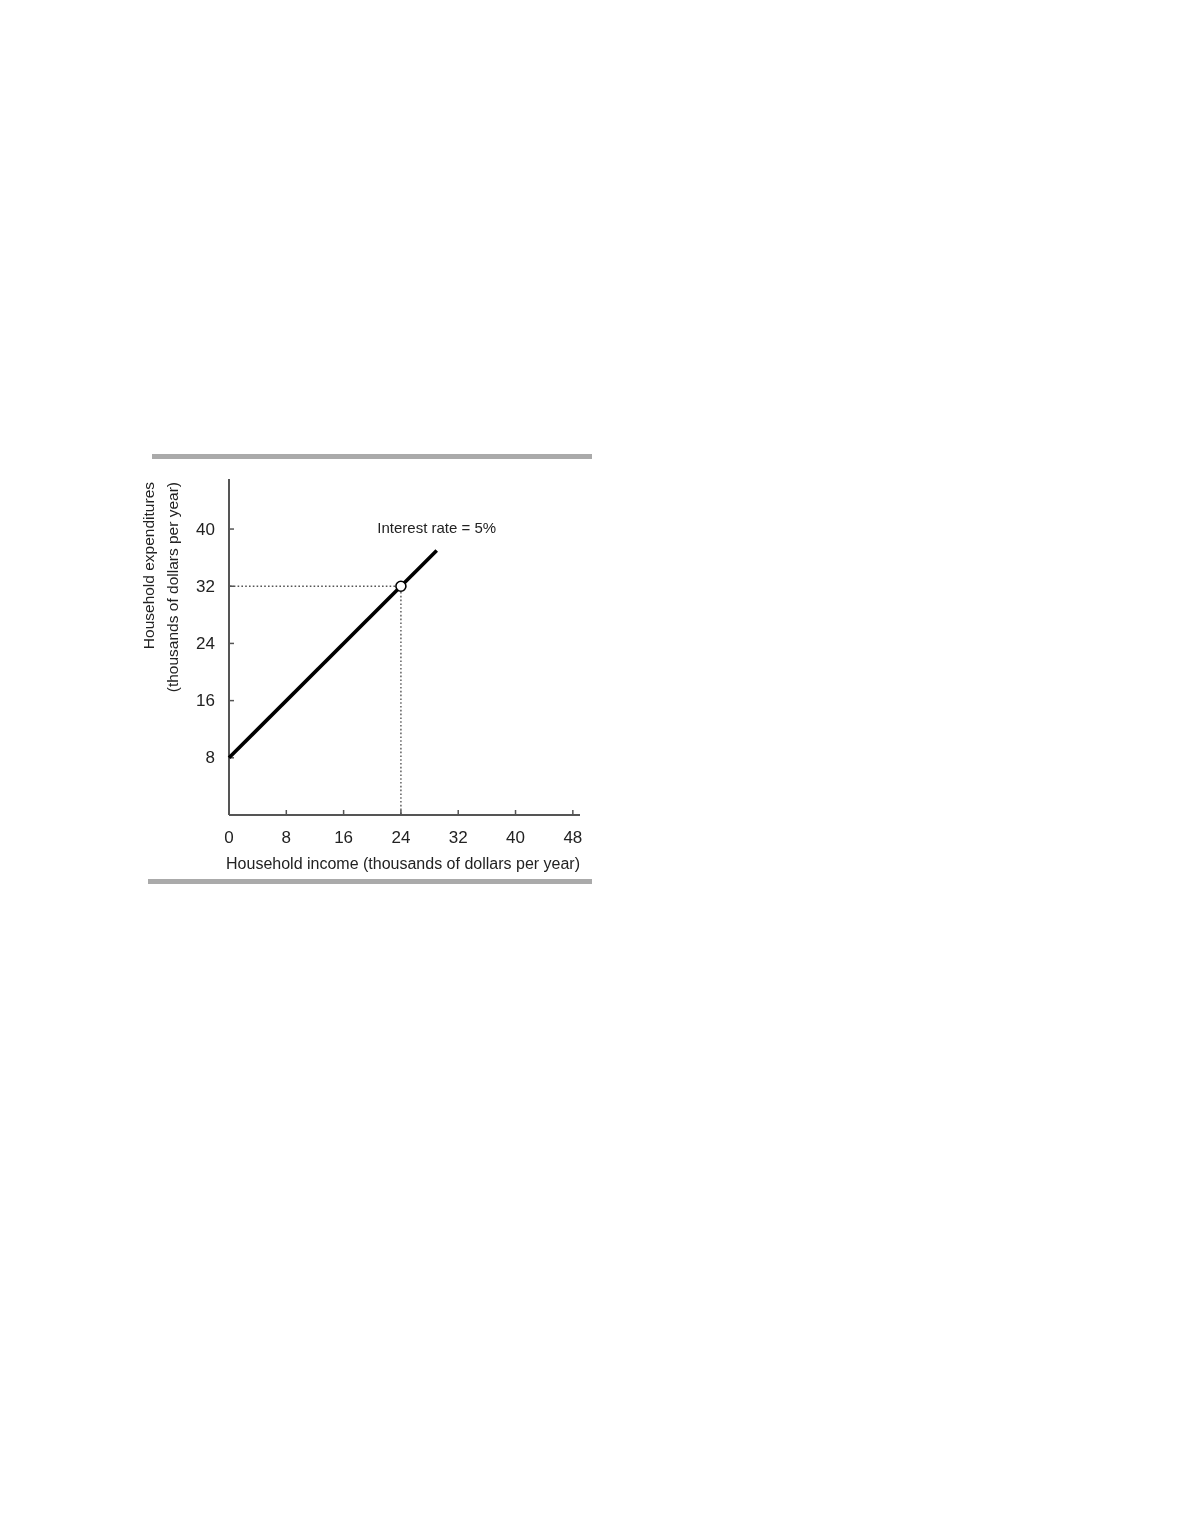 Image resolution: width=1180 pixels, height=1527 pixels. I want to click on x-tick-label: 8, so click(286, 837).